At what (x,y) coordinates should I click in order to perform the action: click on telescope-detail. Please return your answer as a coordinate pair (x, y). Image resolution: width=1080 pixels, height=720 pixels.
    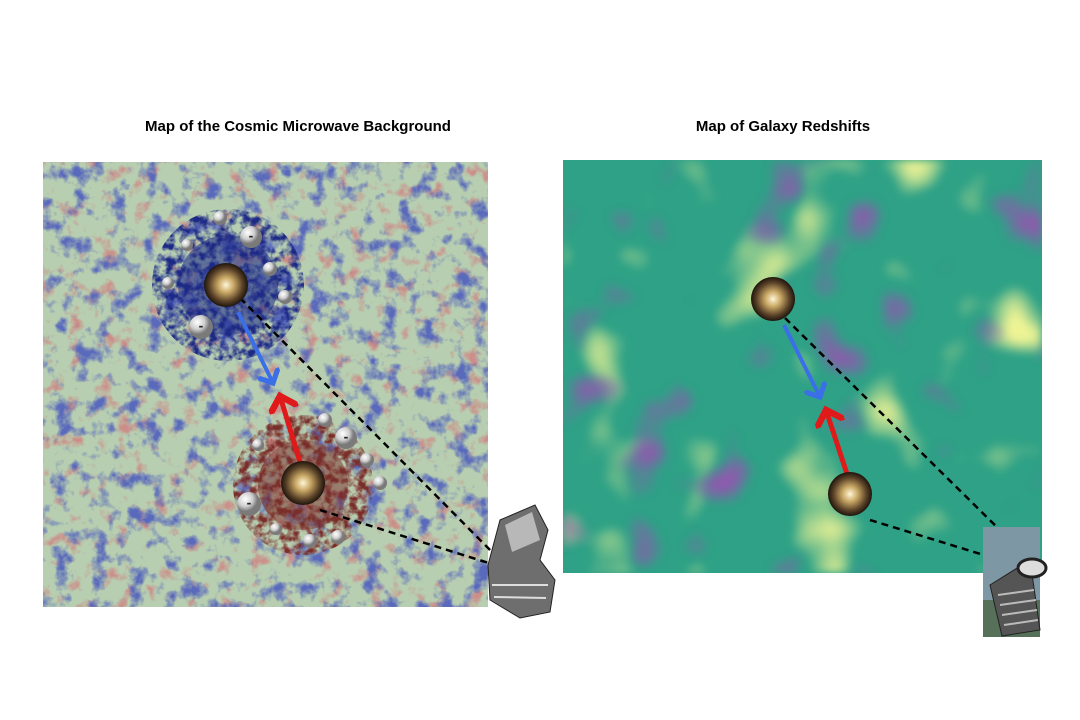
    Looking at the image, I should click on (1018, 607).